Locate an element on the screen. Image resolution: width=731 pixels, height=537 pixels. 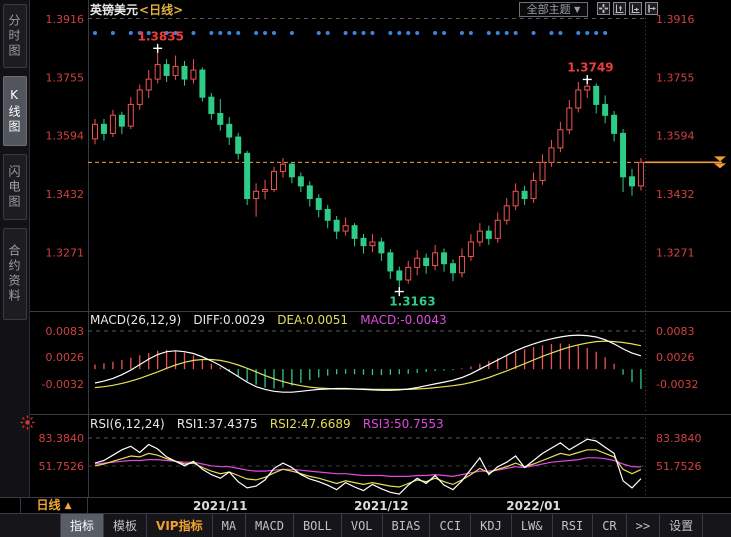
macd-macd-value: MACD:-0.0043 is located at coordinates (403, 320).